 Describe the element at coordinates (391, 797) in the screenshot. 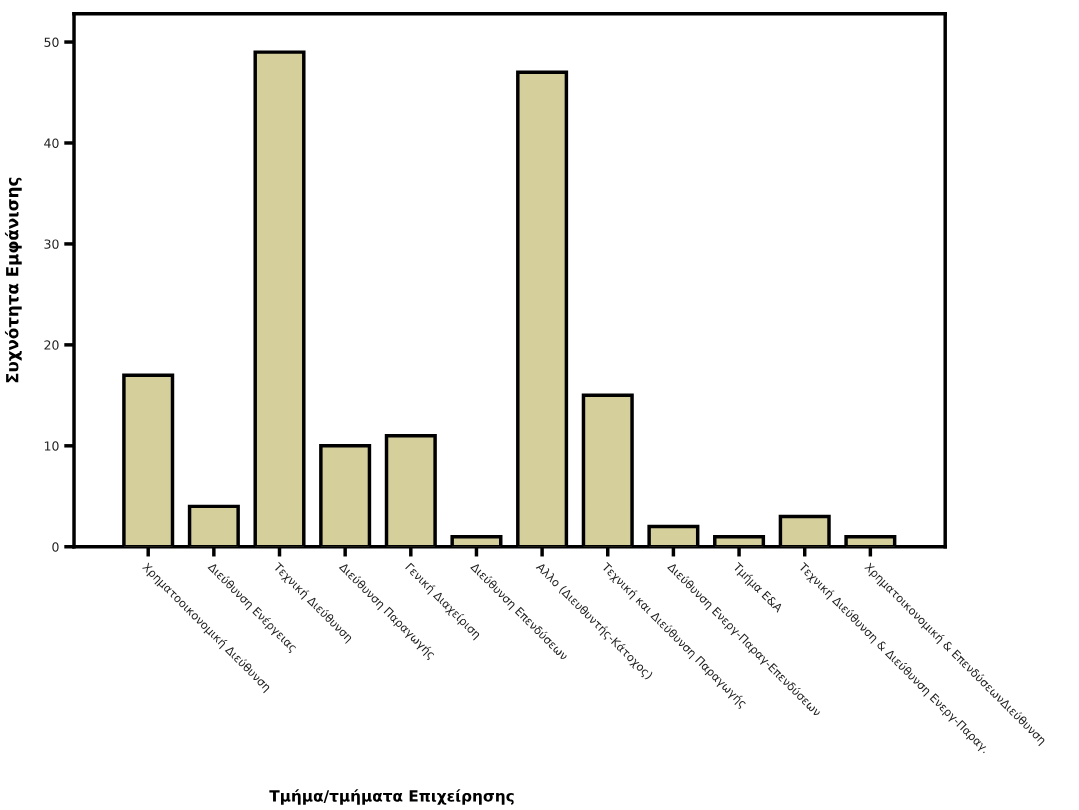

I see `x-axis-title: Τμήμα/τμήματα Επιχείρησης` at that location.